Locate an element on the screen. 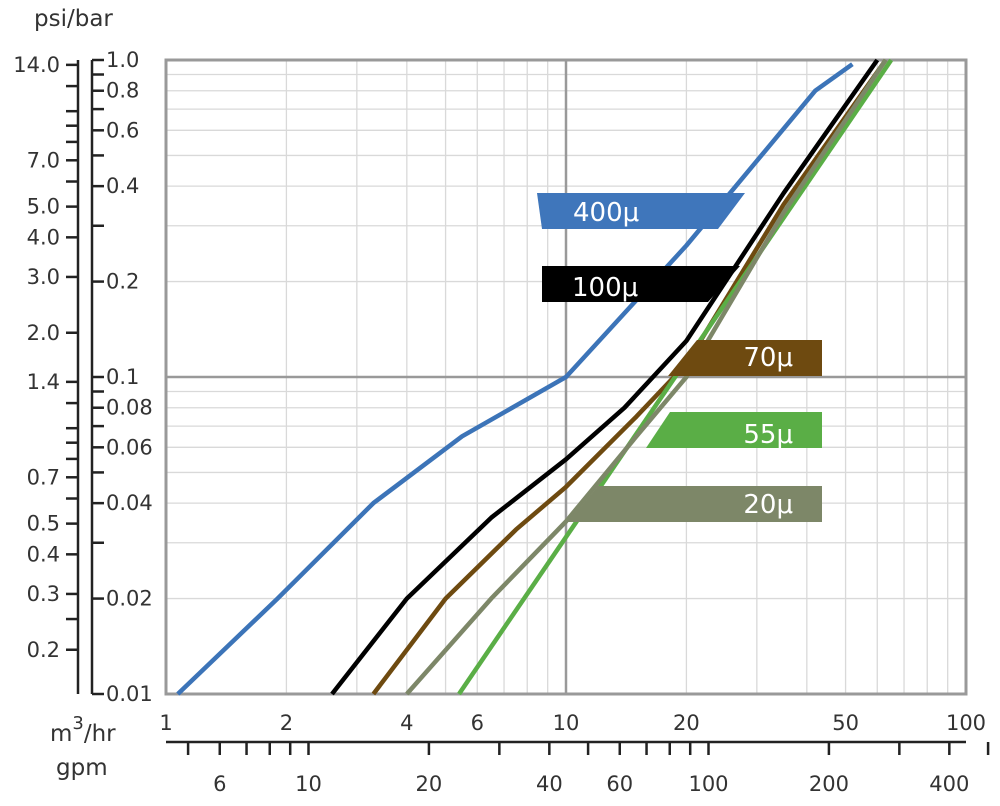 The image size is (1000, 806). y-bar-tick-label: 0.2 is located at coordinates (122, 282).